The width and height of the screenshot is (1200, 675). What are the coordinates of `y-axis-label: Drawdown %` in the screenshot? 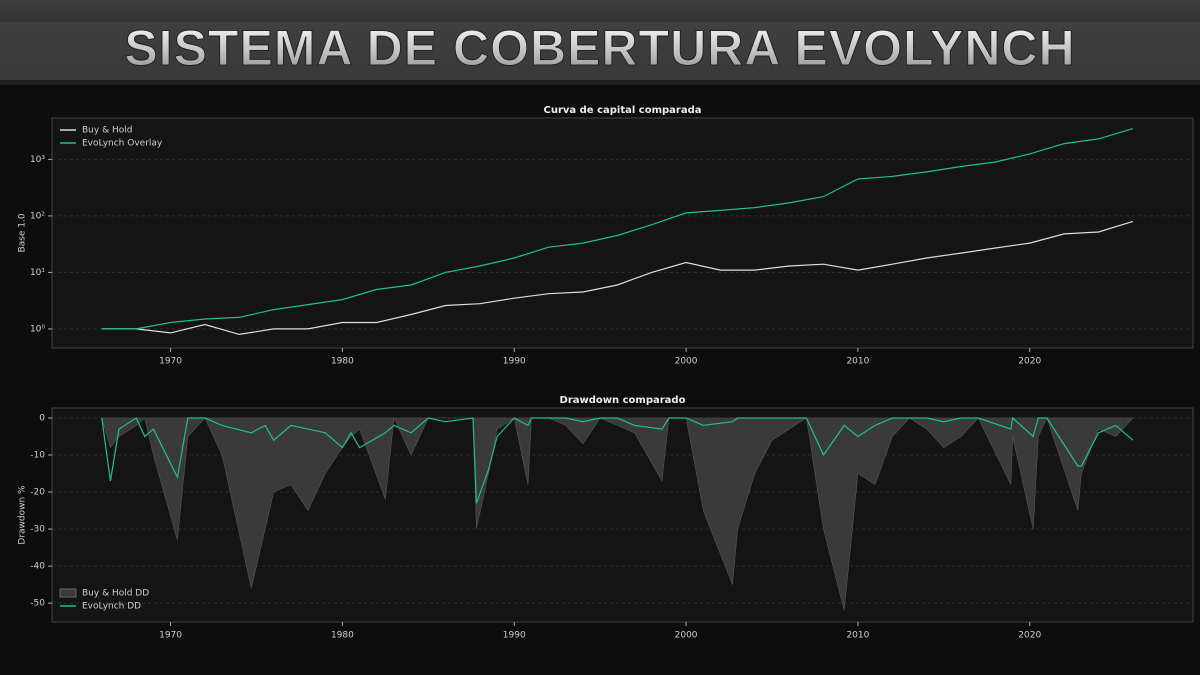 It's located at (23, 515).